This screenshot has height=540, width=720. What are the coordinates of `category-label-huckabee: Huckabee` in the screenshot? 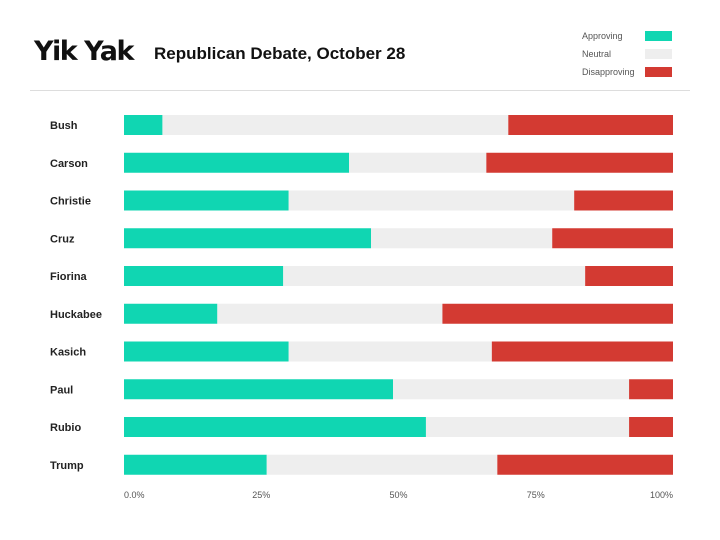 It's located at (76, 315).